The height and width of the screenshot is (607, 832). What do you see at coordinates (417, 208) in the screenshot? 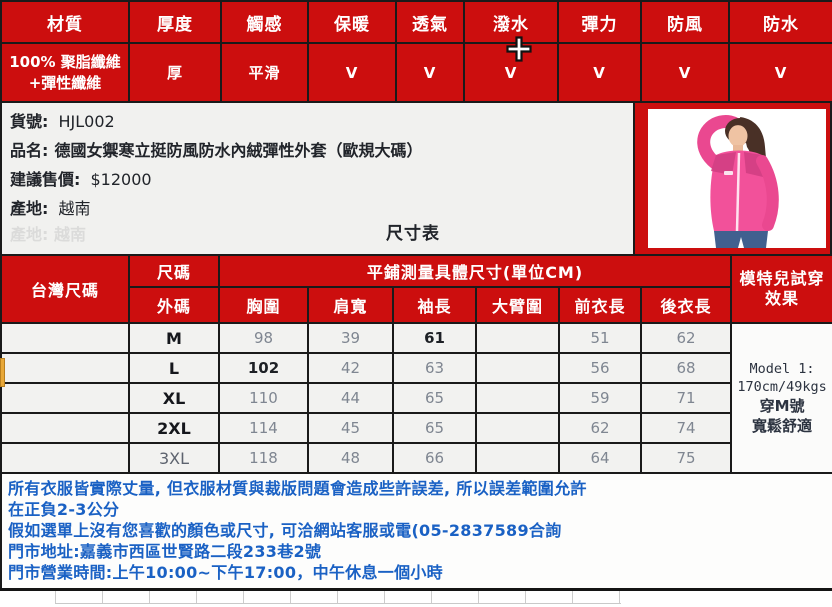
I see `product-origin: 產地: 越南` at bounding box center [417, 208].